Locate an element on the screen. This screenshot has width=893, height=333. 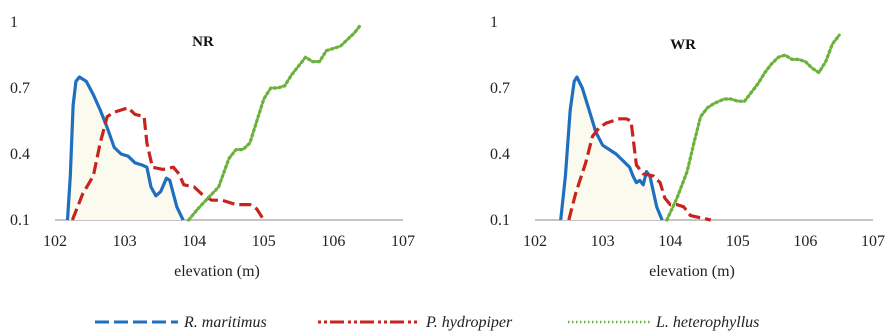
legend-entry-p-hydropiper: P. hydropiper is located at coordinates (415, 322).